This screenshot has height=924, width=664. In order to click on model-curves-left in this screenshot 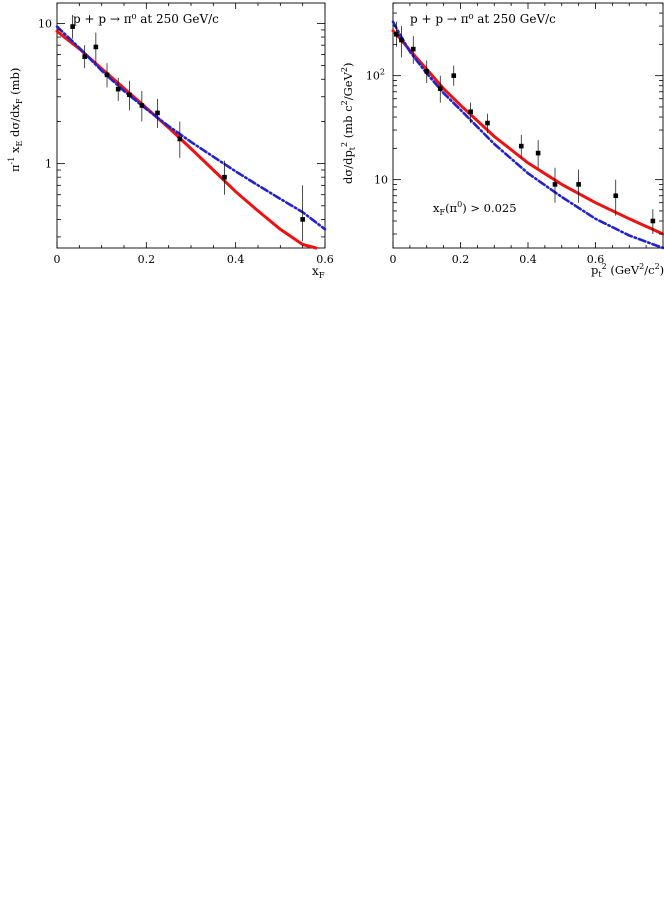, I will do `click(191, 137)`.